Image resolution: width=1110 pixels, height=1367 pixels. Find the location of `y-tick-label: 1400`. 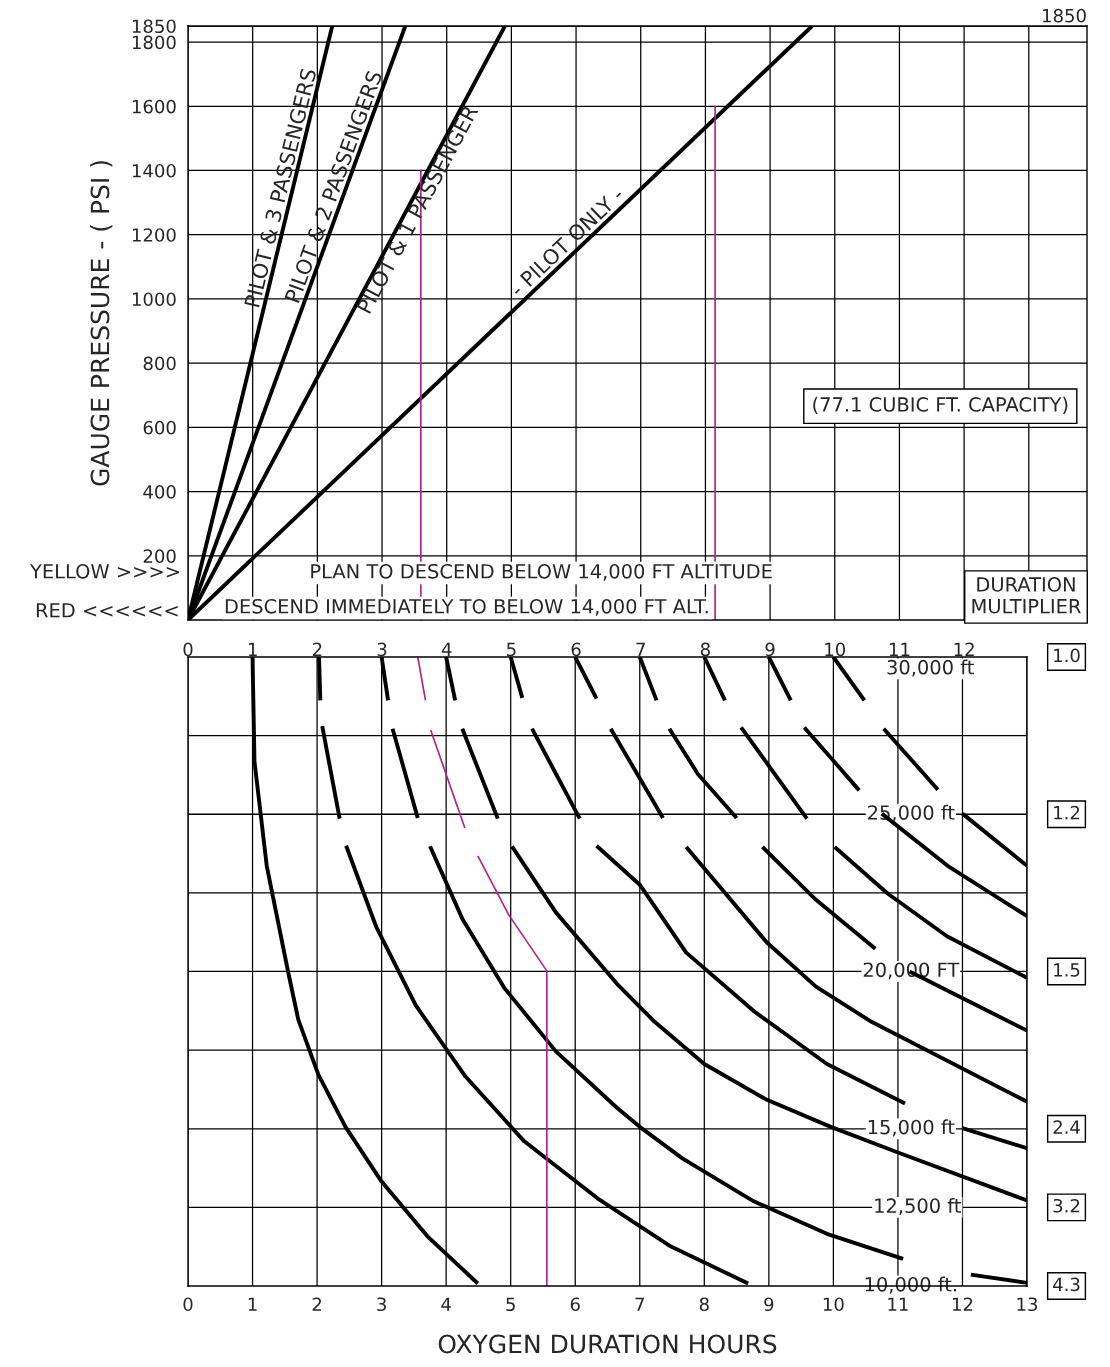

y-tick-label: 1400 is located at coordinates (154, 170).